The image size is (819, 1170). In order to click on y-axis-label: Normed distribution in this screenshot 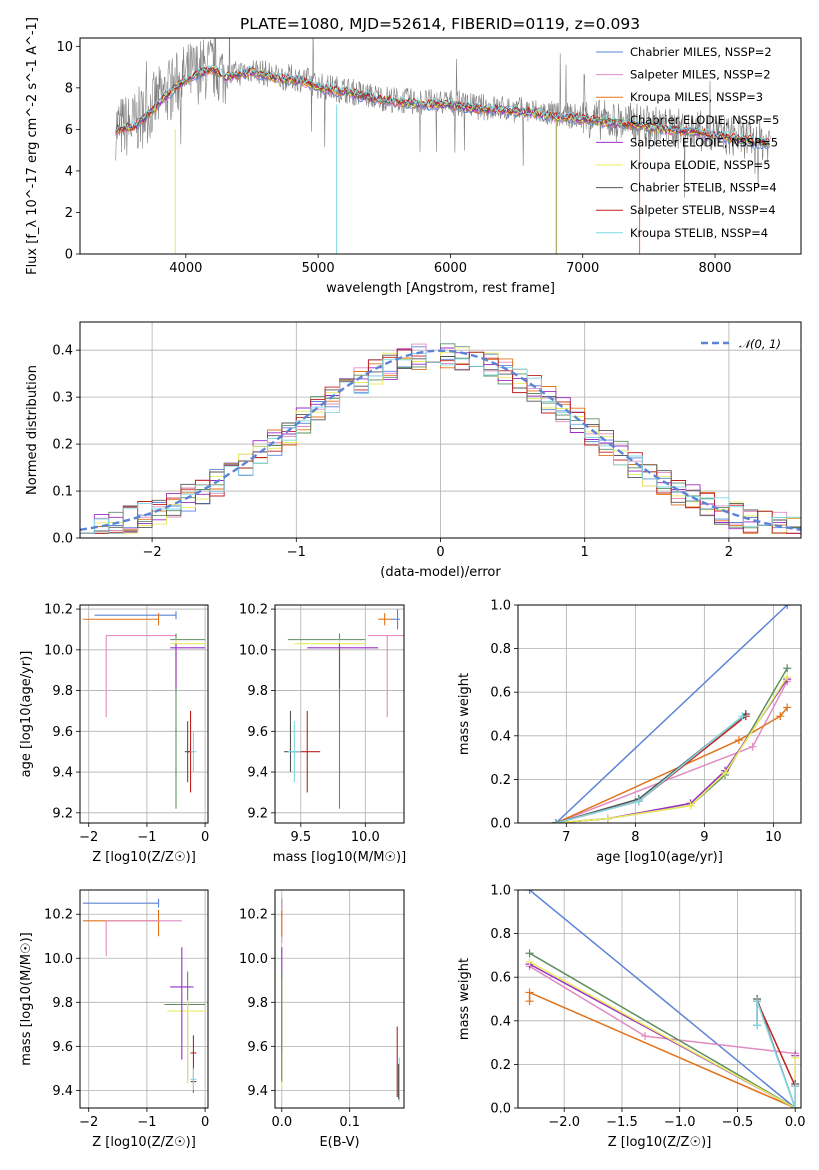, I will do `click(32, 430)`.